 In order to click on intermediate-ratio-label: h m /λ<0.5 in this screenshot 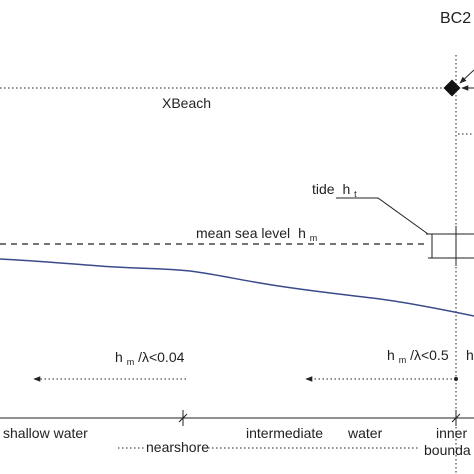, I will do `click(418, 356)`.